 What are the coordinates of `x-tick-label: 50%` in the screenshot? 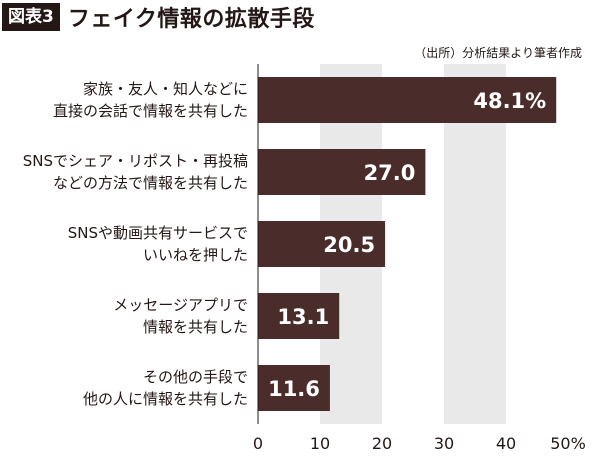 It's located at (568, 443).